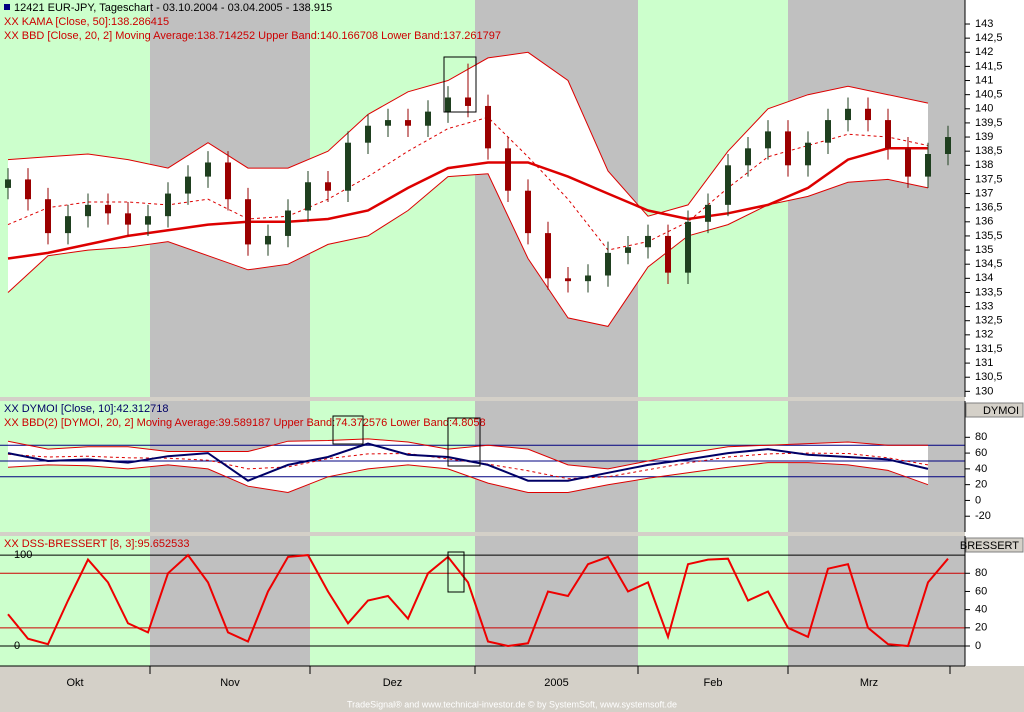 Image resolution: width=1024 pixels, height=712 pixels. I want to click on y-tick-label: 138,5, so click(989, 151).